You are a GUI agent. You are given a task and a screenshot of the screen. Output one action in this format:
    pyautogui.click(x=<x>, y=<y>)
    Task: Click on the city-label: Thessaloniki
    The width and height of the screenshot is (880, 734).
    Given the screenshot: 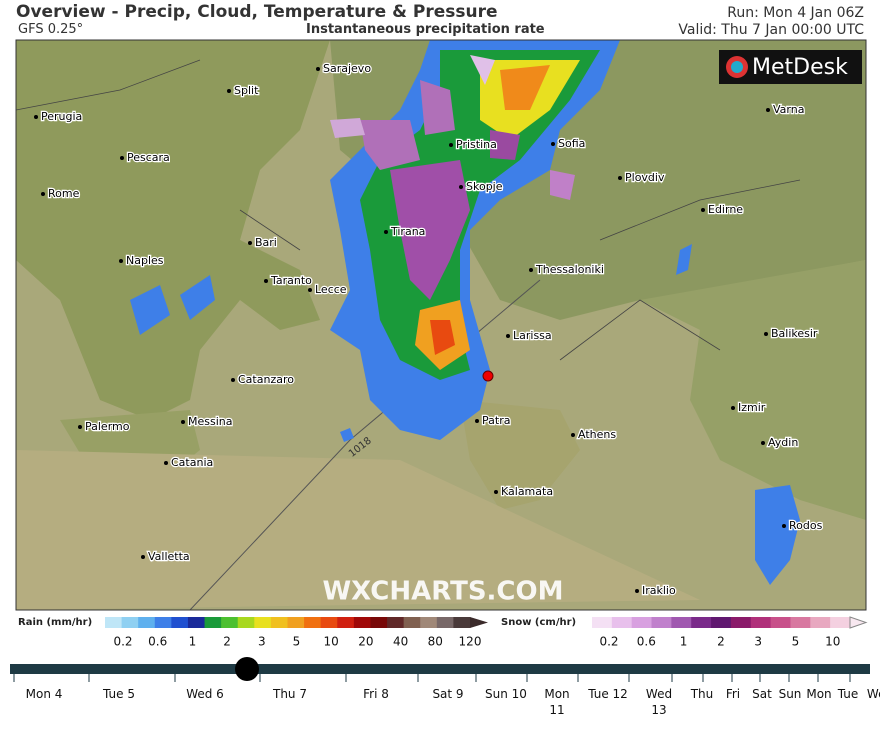 What is the action you would take?
    pyautogui.click(x=569, y=269)
    